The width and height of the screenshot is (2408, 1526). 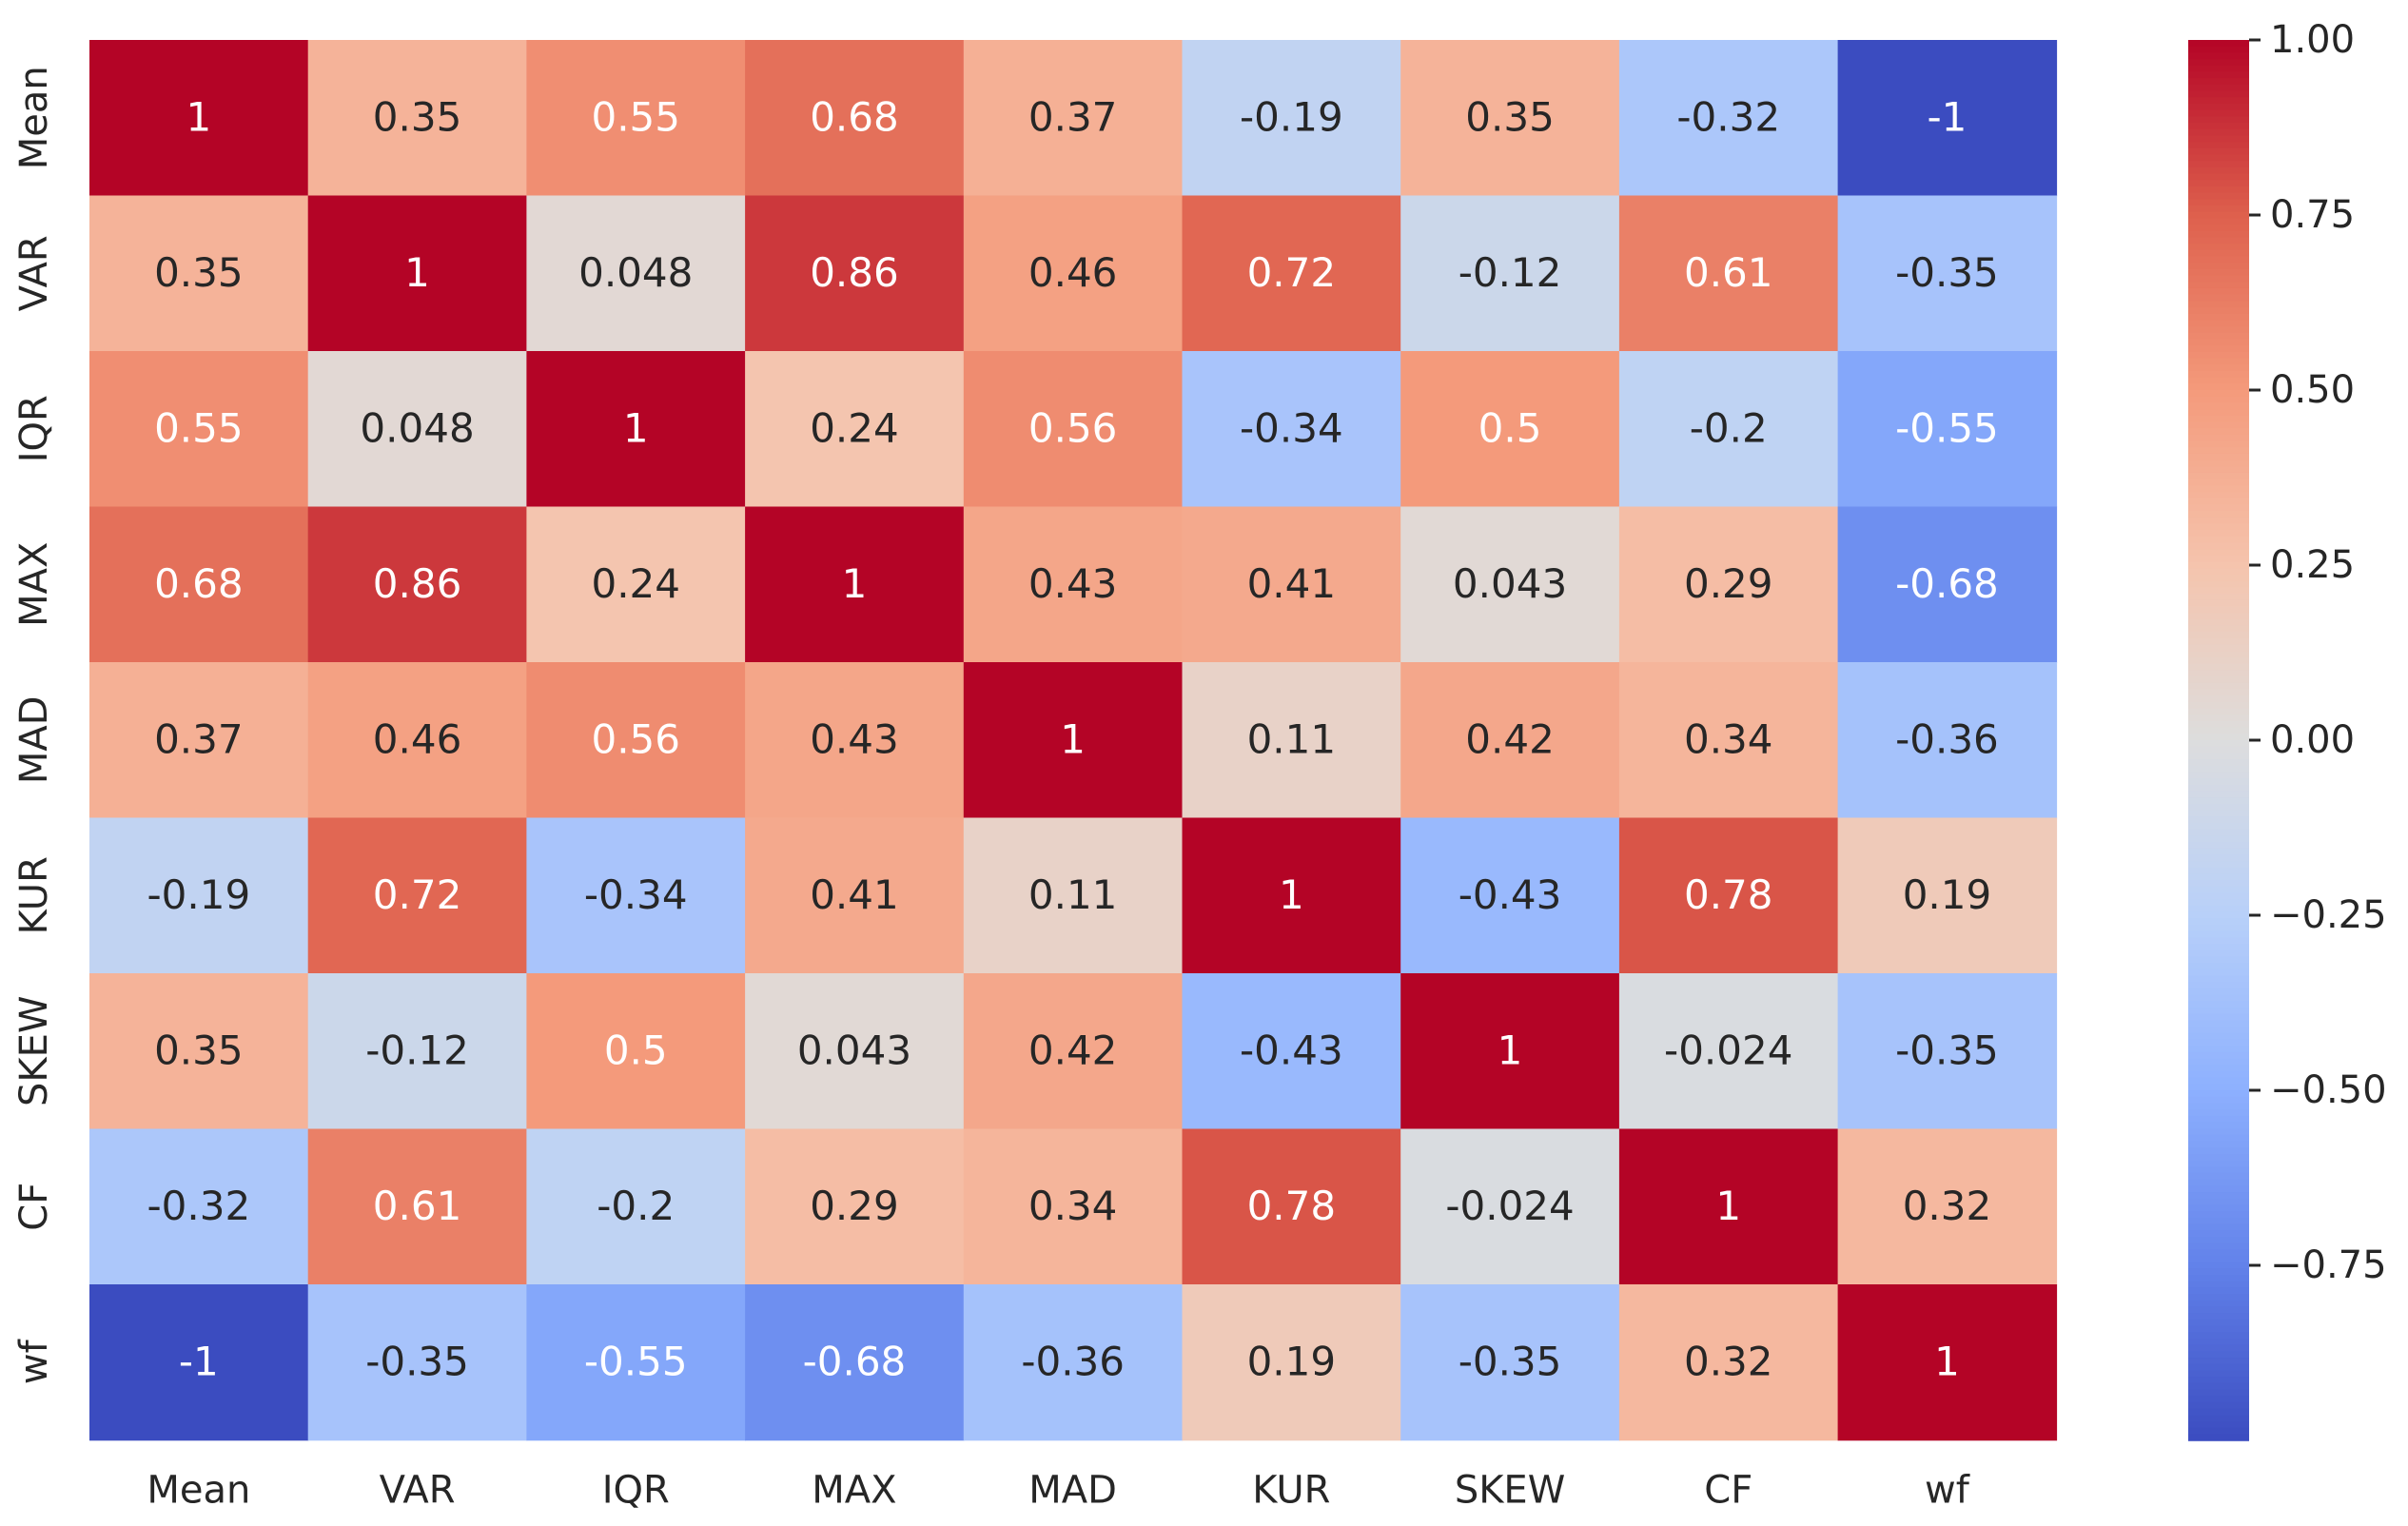 I want to click on heatmap-cell-mad-max, so click(x=855, y=740).